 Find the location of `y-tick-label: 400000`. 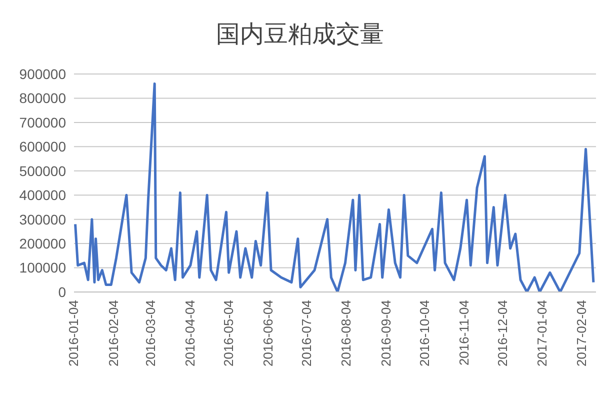

y-tick-label: 400000 is located at coordinates (42, 195).